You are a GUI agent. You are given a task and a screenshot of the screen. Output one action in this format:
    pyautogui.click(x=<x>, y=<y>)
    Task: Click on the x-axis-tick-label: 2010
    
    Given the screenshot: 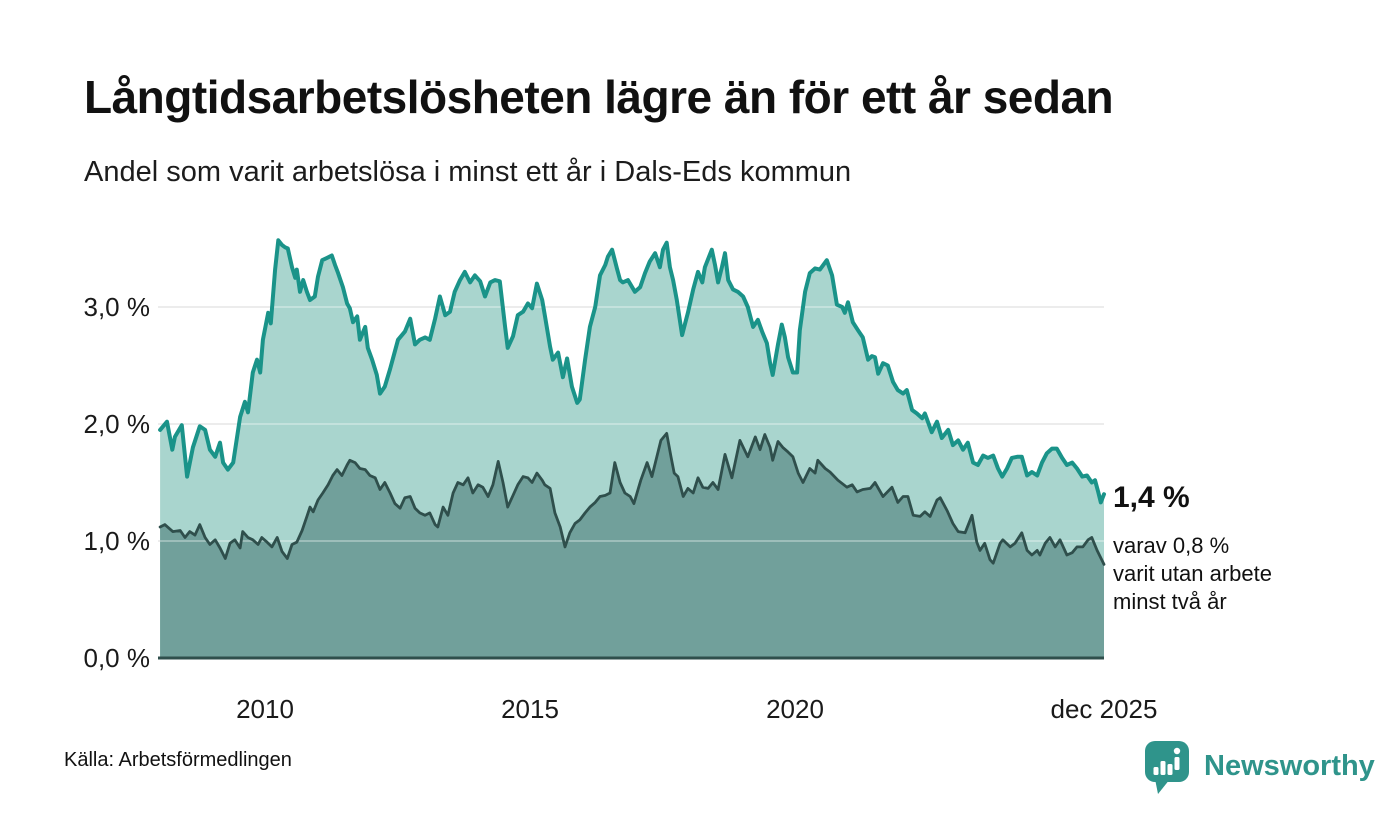 What is the action you would take?
    pyautogui.click(x=265, y=709)
    